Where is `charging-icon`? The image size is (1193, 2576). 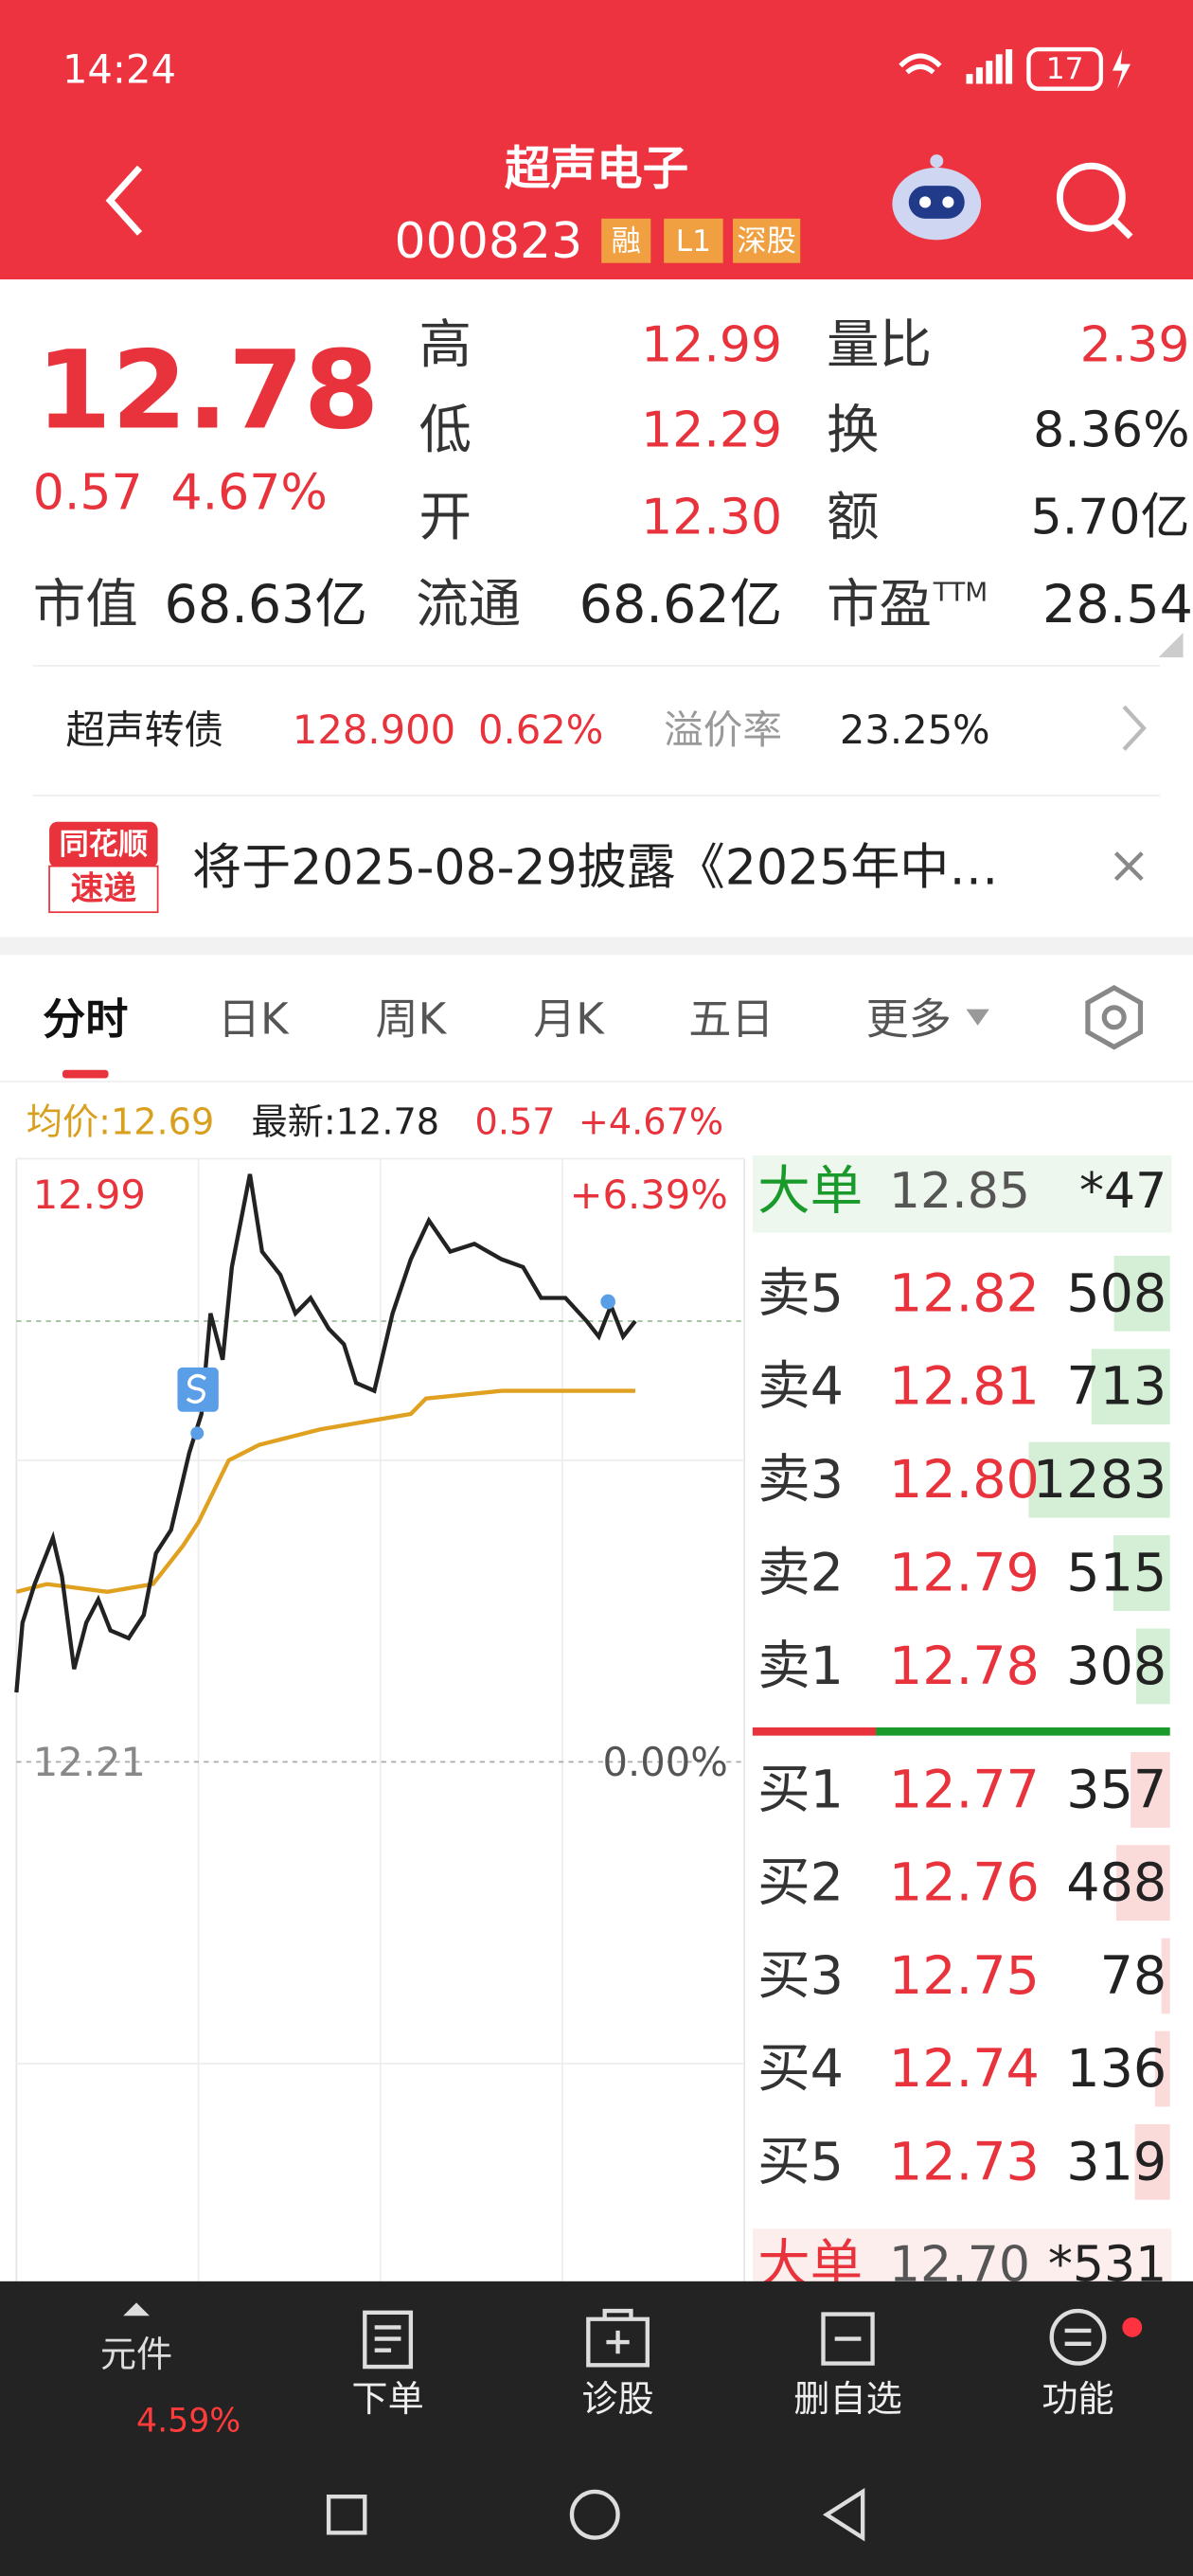 charging-icon is located at coordinates (1121, 69).